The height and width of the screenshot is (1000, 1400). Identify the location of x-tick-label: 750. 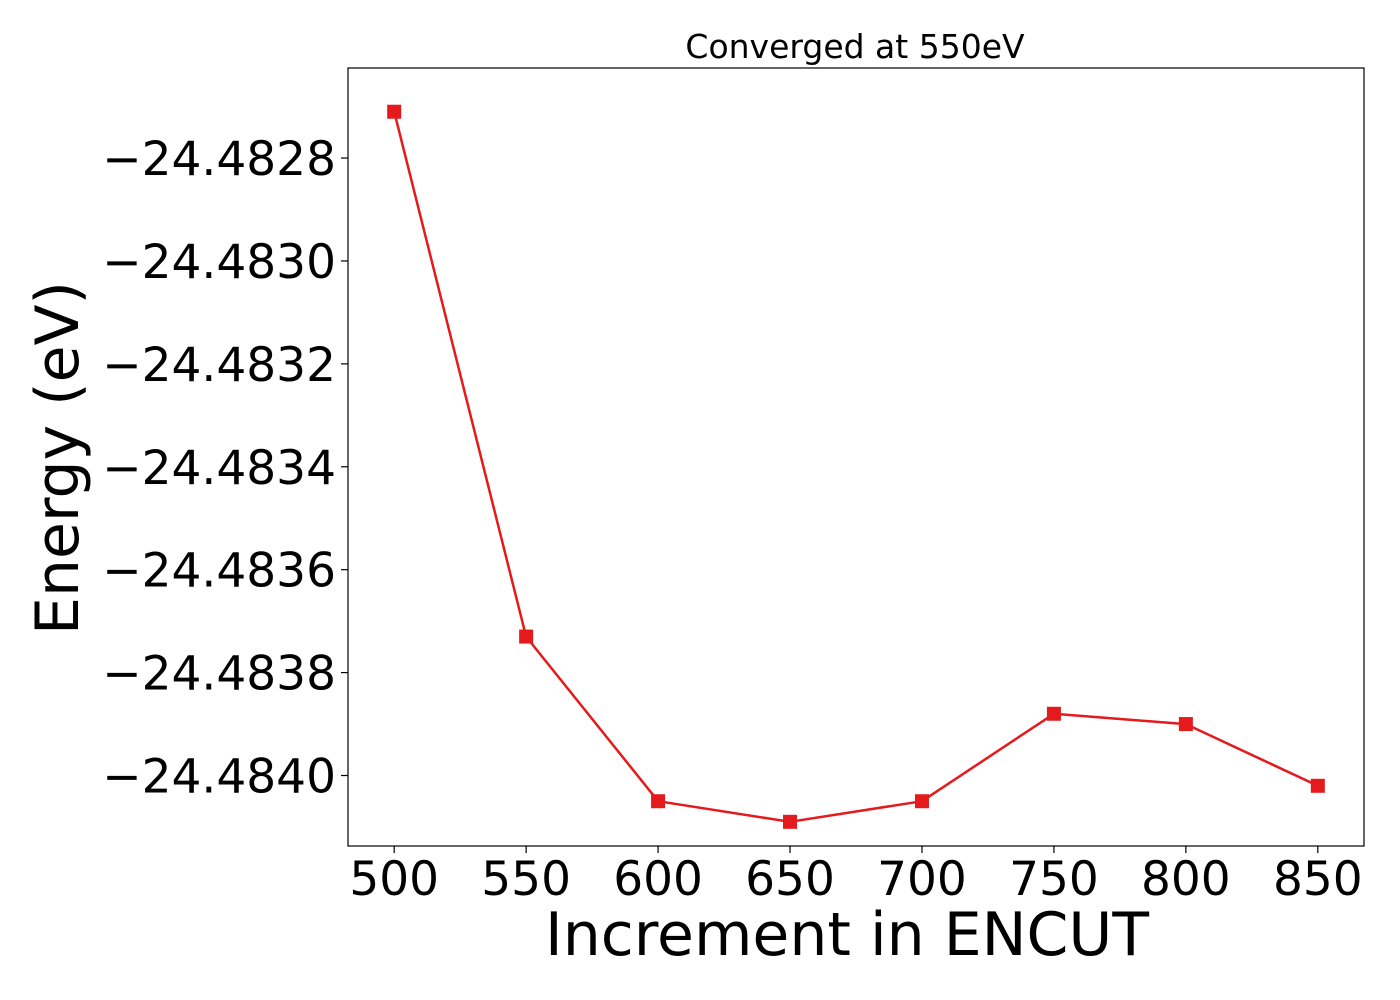
(1054, 879).